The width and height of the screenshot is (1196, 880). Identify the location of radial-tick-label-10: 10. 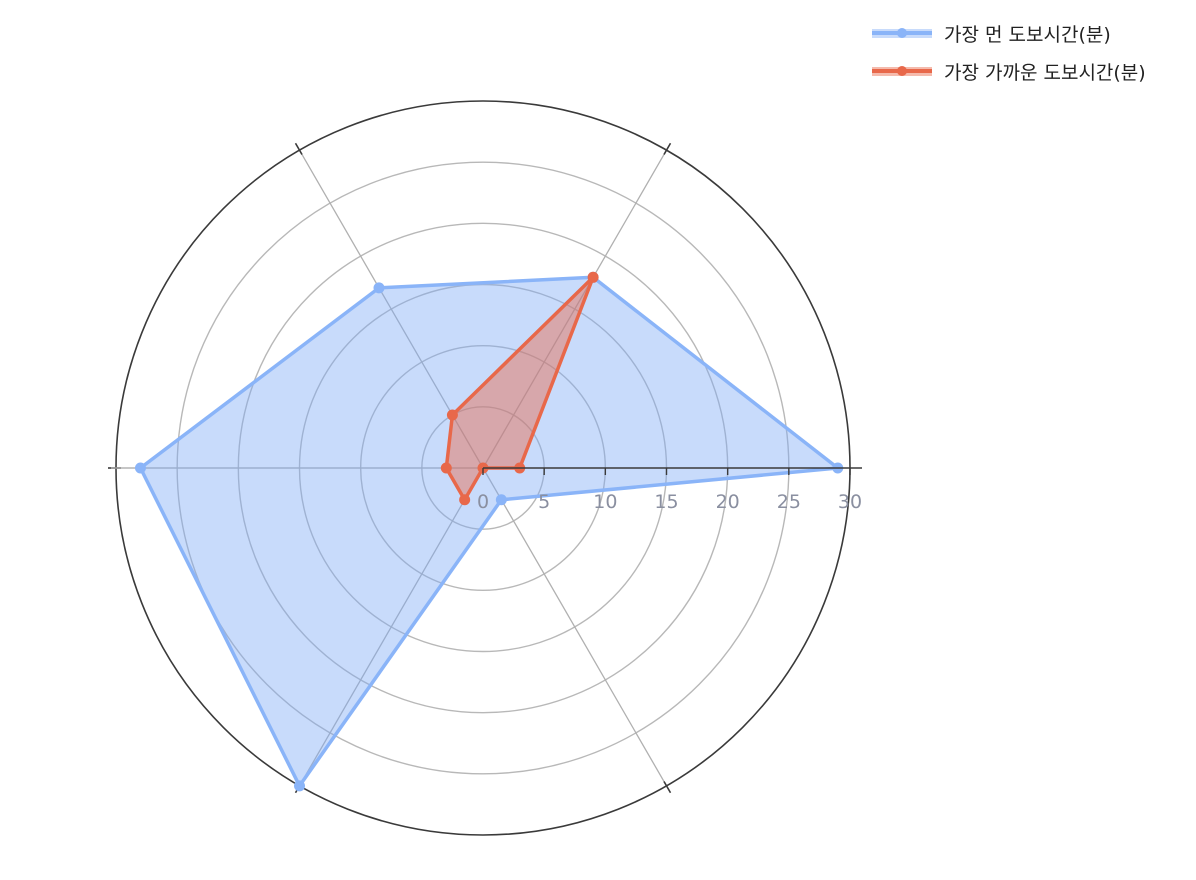
(605, 502).